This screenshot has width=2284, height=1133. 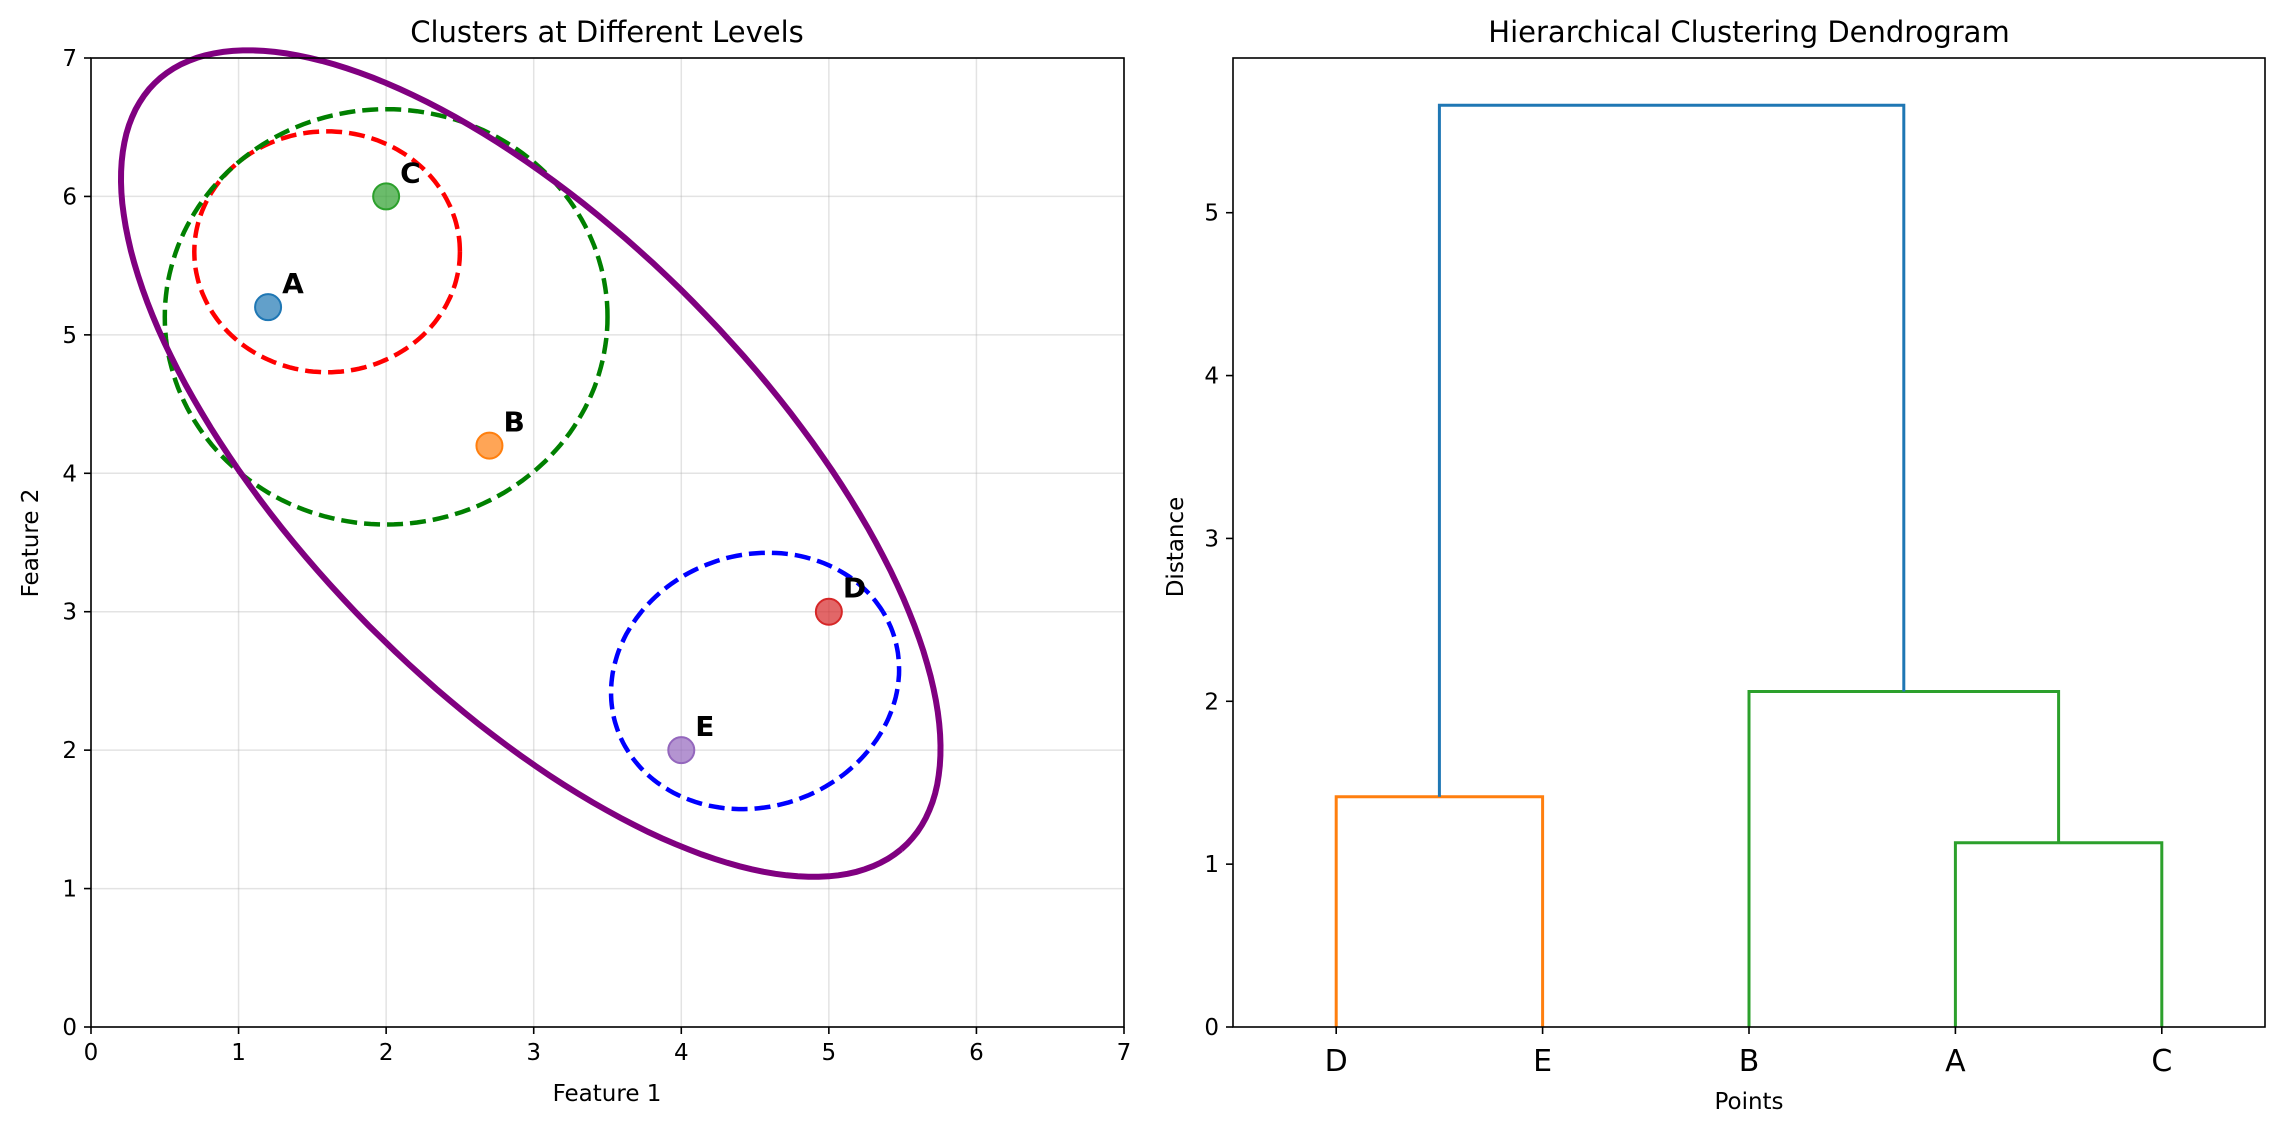 I want to click on point-e, so click(x=681, y=750).